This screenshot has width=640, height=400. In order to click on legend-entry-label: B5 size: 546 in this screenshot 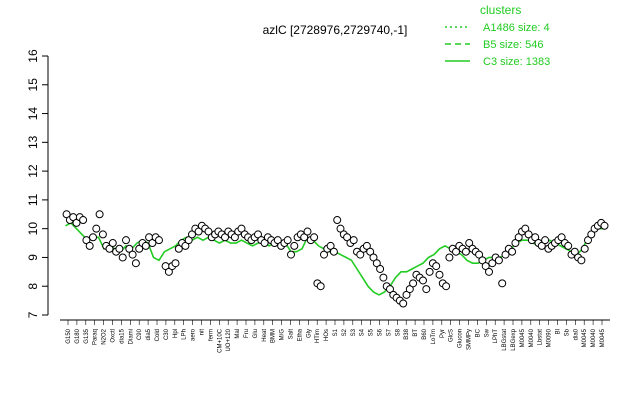, I will do `click(513, 45)`.